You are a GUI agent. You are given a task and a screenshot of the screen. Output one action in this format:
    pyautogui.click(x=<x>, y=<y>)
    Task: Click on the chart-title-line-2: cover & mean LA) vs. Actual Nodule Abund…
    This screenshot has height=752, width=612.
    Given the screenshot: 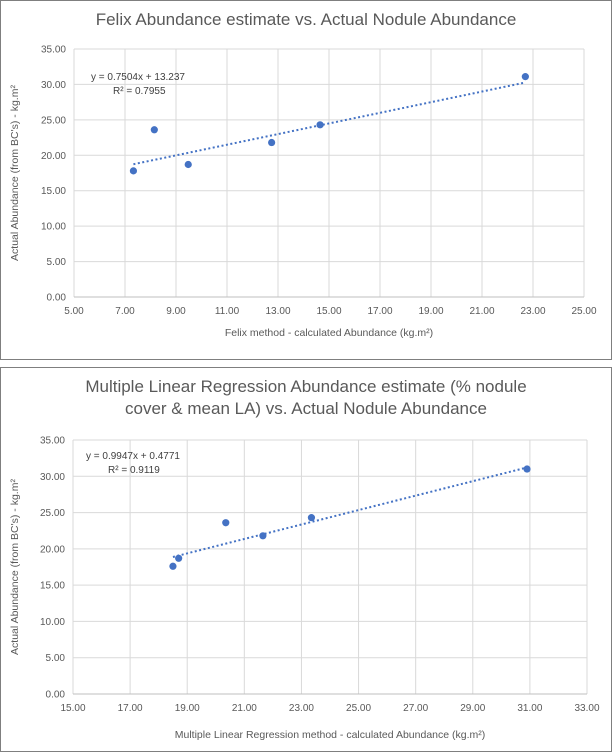 What is the action you would take?
    pyautogui.click(x=306, y=408)
    